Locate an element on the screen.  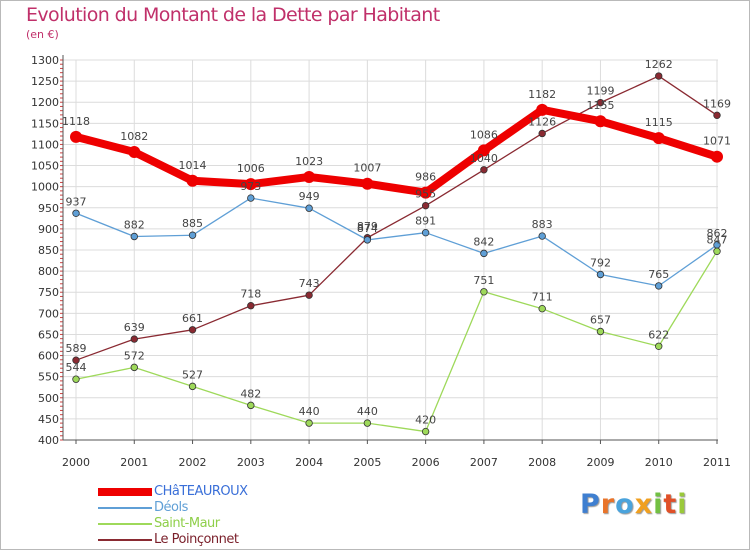
data-label: 874 is located at coordinates (367, 228).